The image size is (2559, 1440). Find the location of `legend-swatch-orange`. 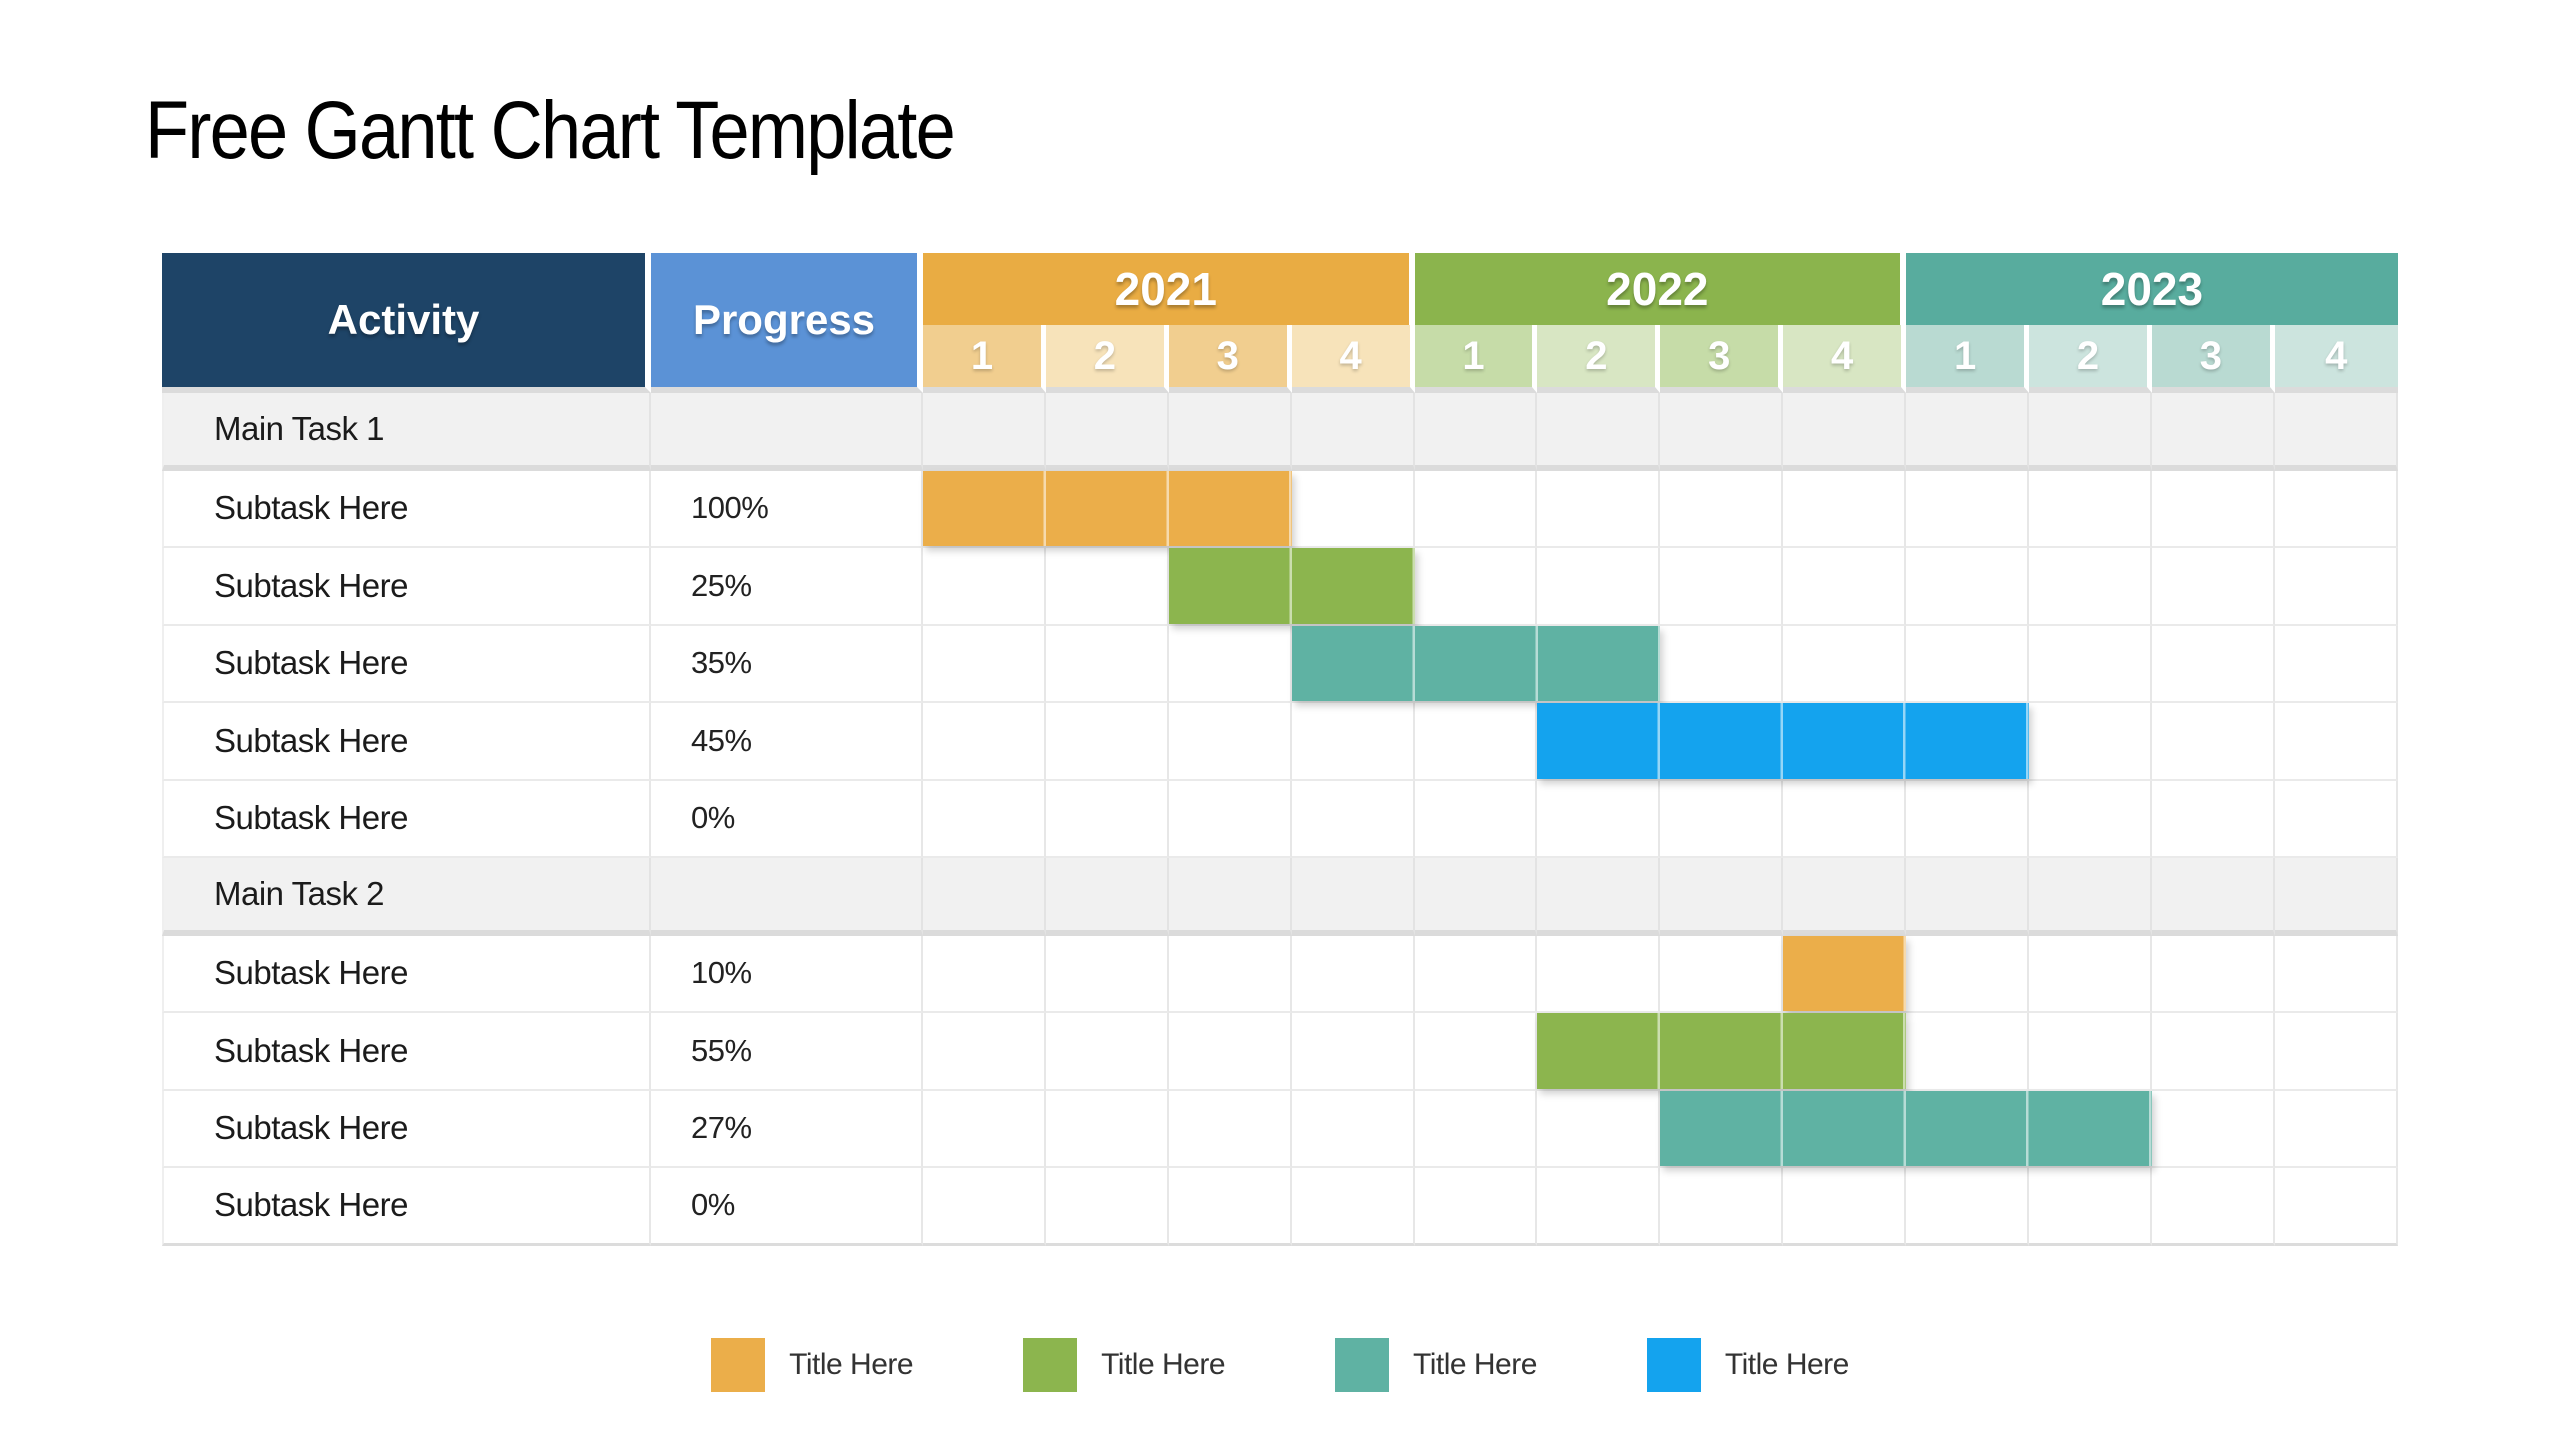

legend-swatch-orange is located at coordinates (738, 1365).